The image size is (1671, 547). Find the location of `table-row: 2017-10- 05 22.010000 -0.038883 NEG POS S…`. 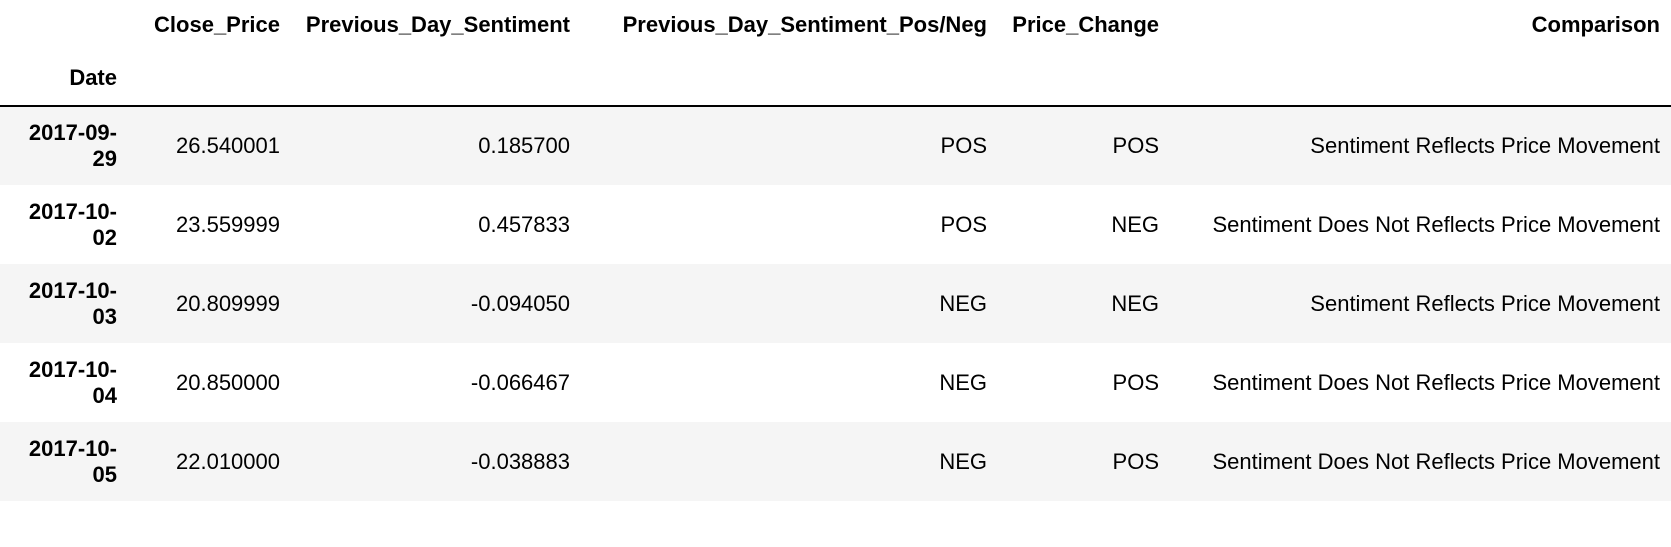

table-row: 2017-10- 05 22.010000 -0.038883 NEG POS S… is located at coordinates (835, 461).